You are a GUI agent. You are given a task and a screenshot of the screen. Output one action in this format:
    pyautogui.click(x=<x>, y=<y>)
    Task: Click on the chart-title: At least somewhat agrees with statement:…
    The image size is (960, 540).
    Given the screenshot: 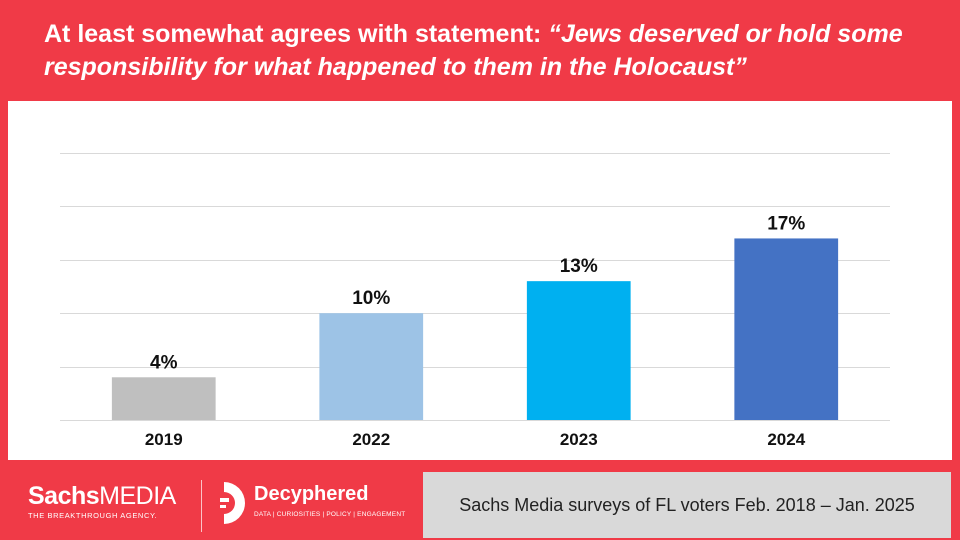 What is the action you would take?
    pyautogui.click(x=494, y=51)
    